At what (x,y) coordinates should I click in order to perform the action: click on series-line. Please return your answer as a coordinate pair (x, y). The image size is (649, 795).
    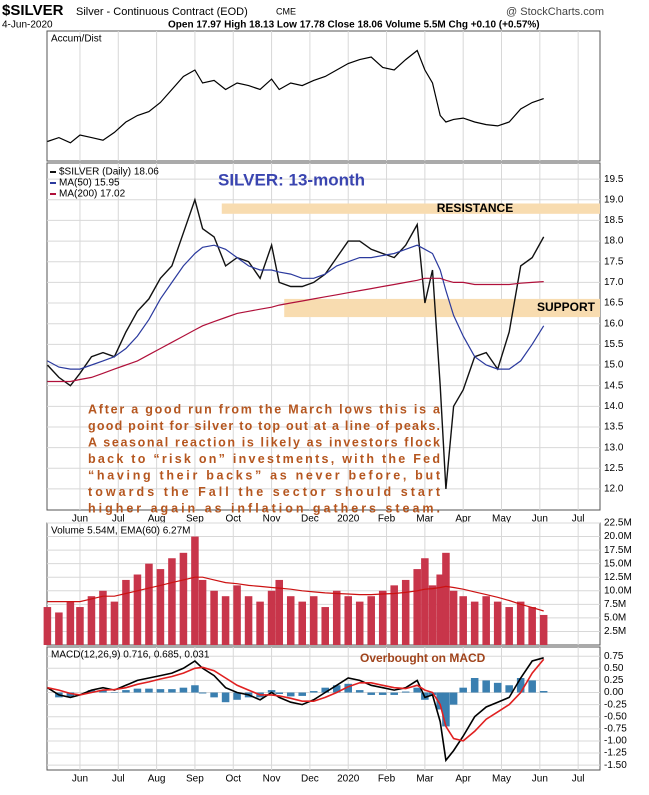
    Looking at the image, I should click on (295, 710).